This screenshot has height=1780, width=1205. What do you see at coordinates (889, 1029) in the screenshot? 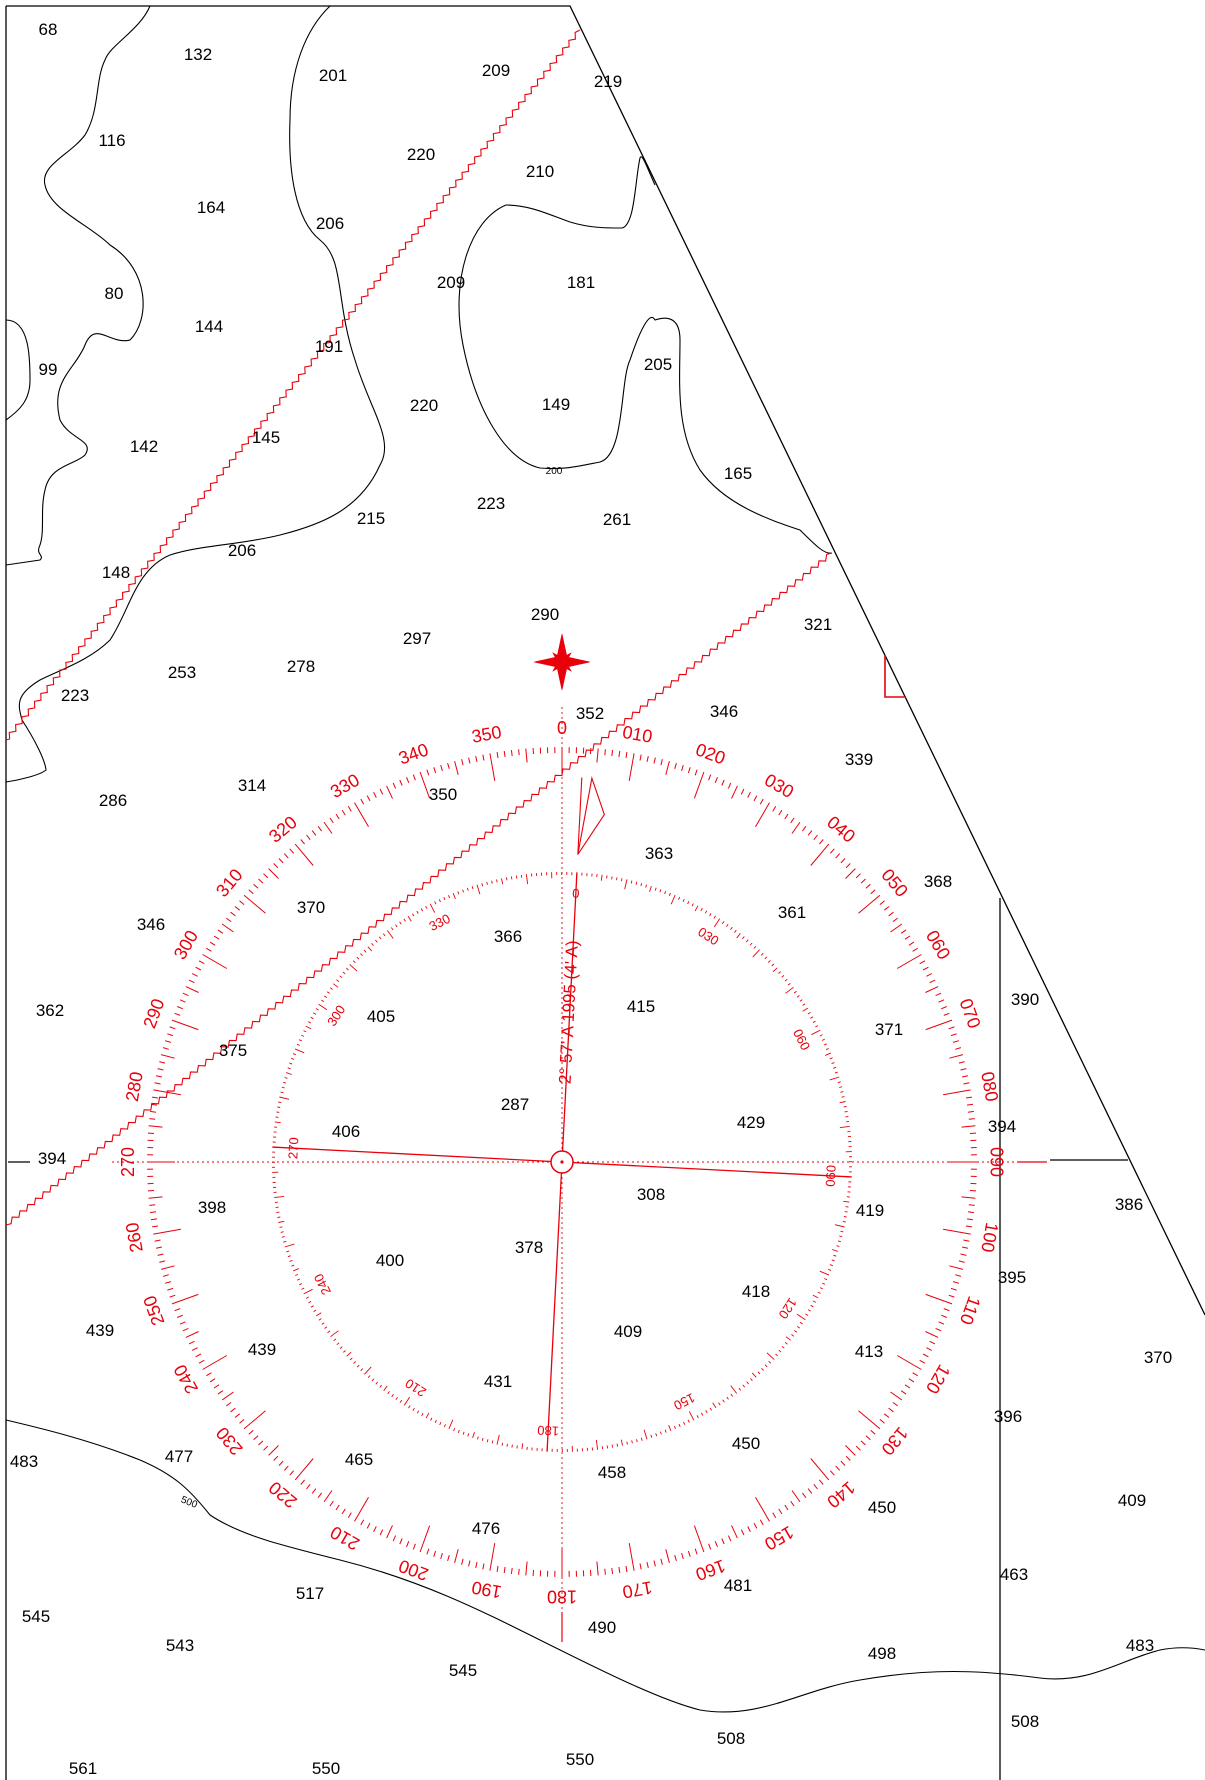
I see `sounding: 371` at bounding box center [889, 1029].